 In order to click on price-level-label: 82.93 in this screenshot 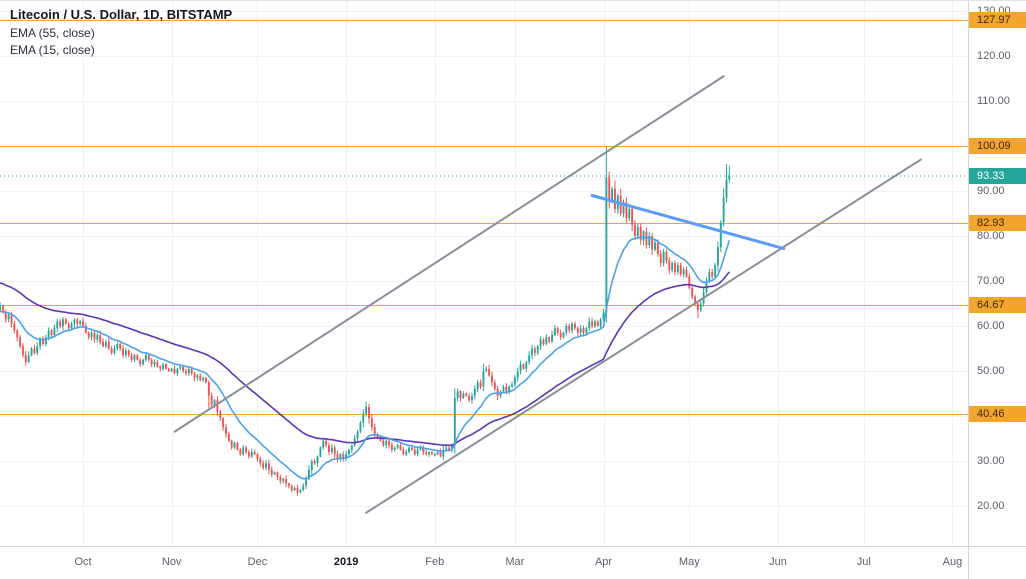, I will do `click(997, 222)`.